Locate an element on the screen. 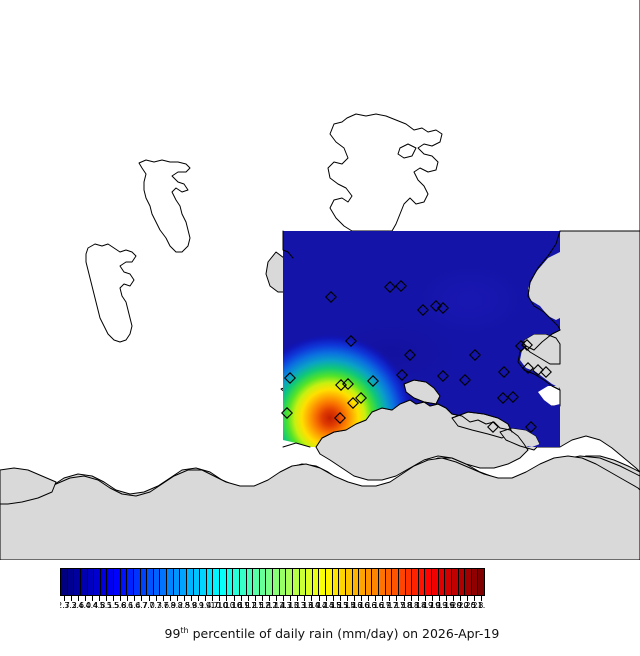  colorbar-tick-label: 8.8 is located at coordinates (191, 605).